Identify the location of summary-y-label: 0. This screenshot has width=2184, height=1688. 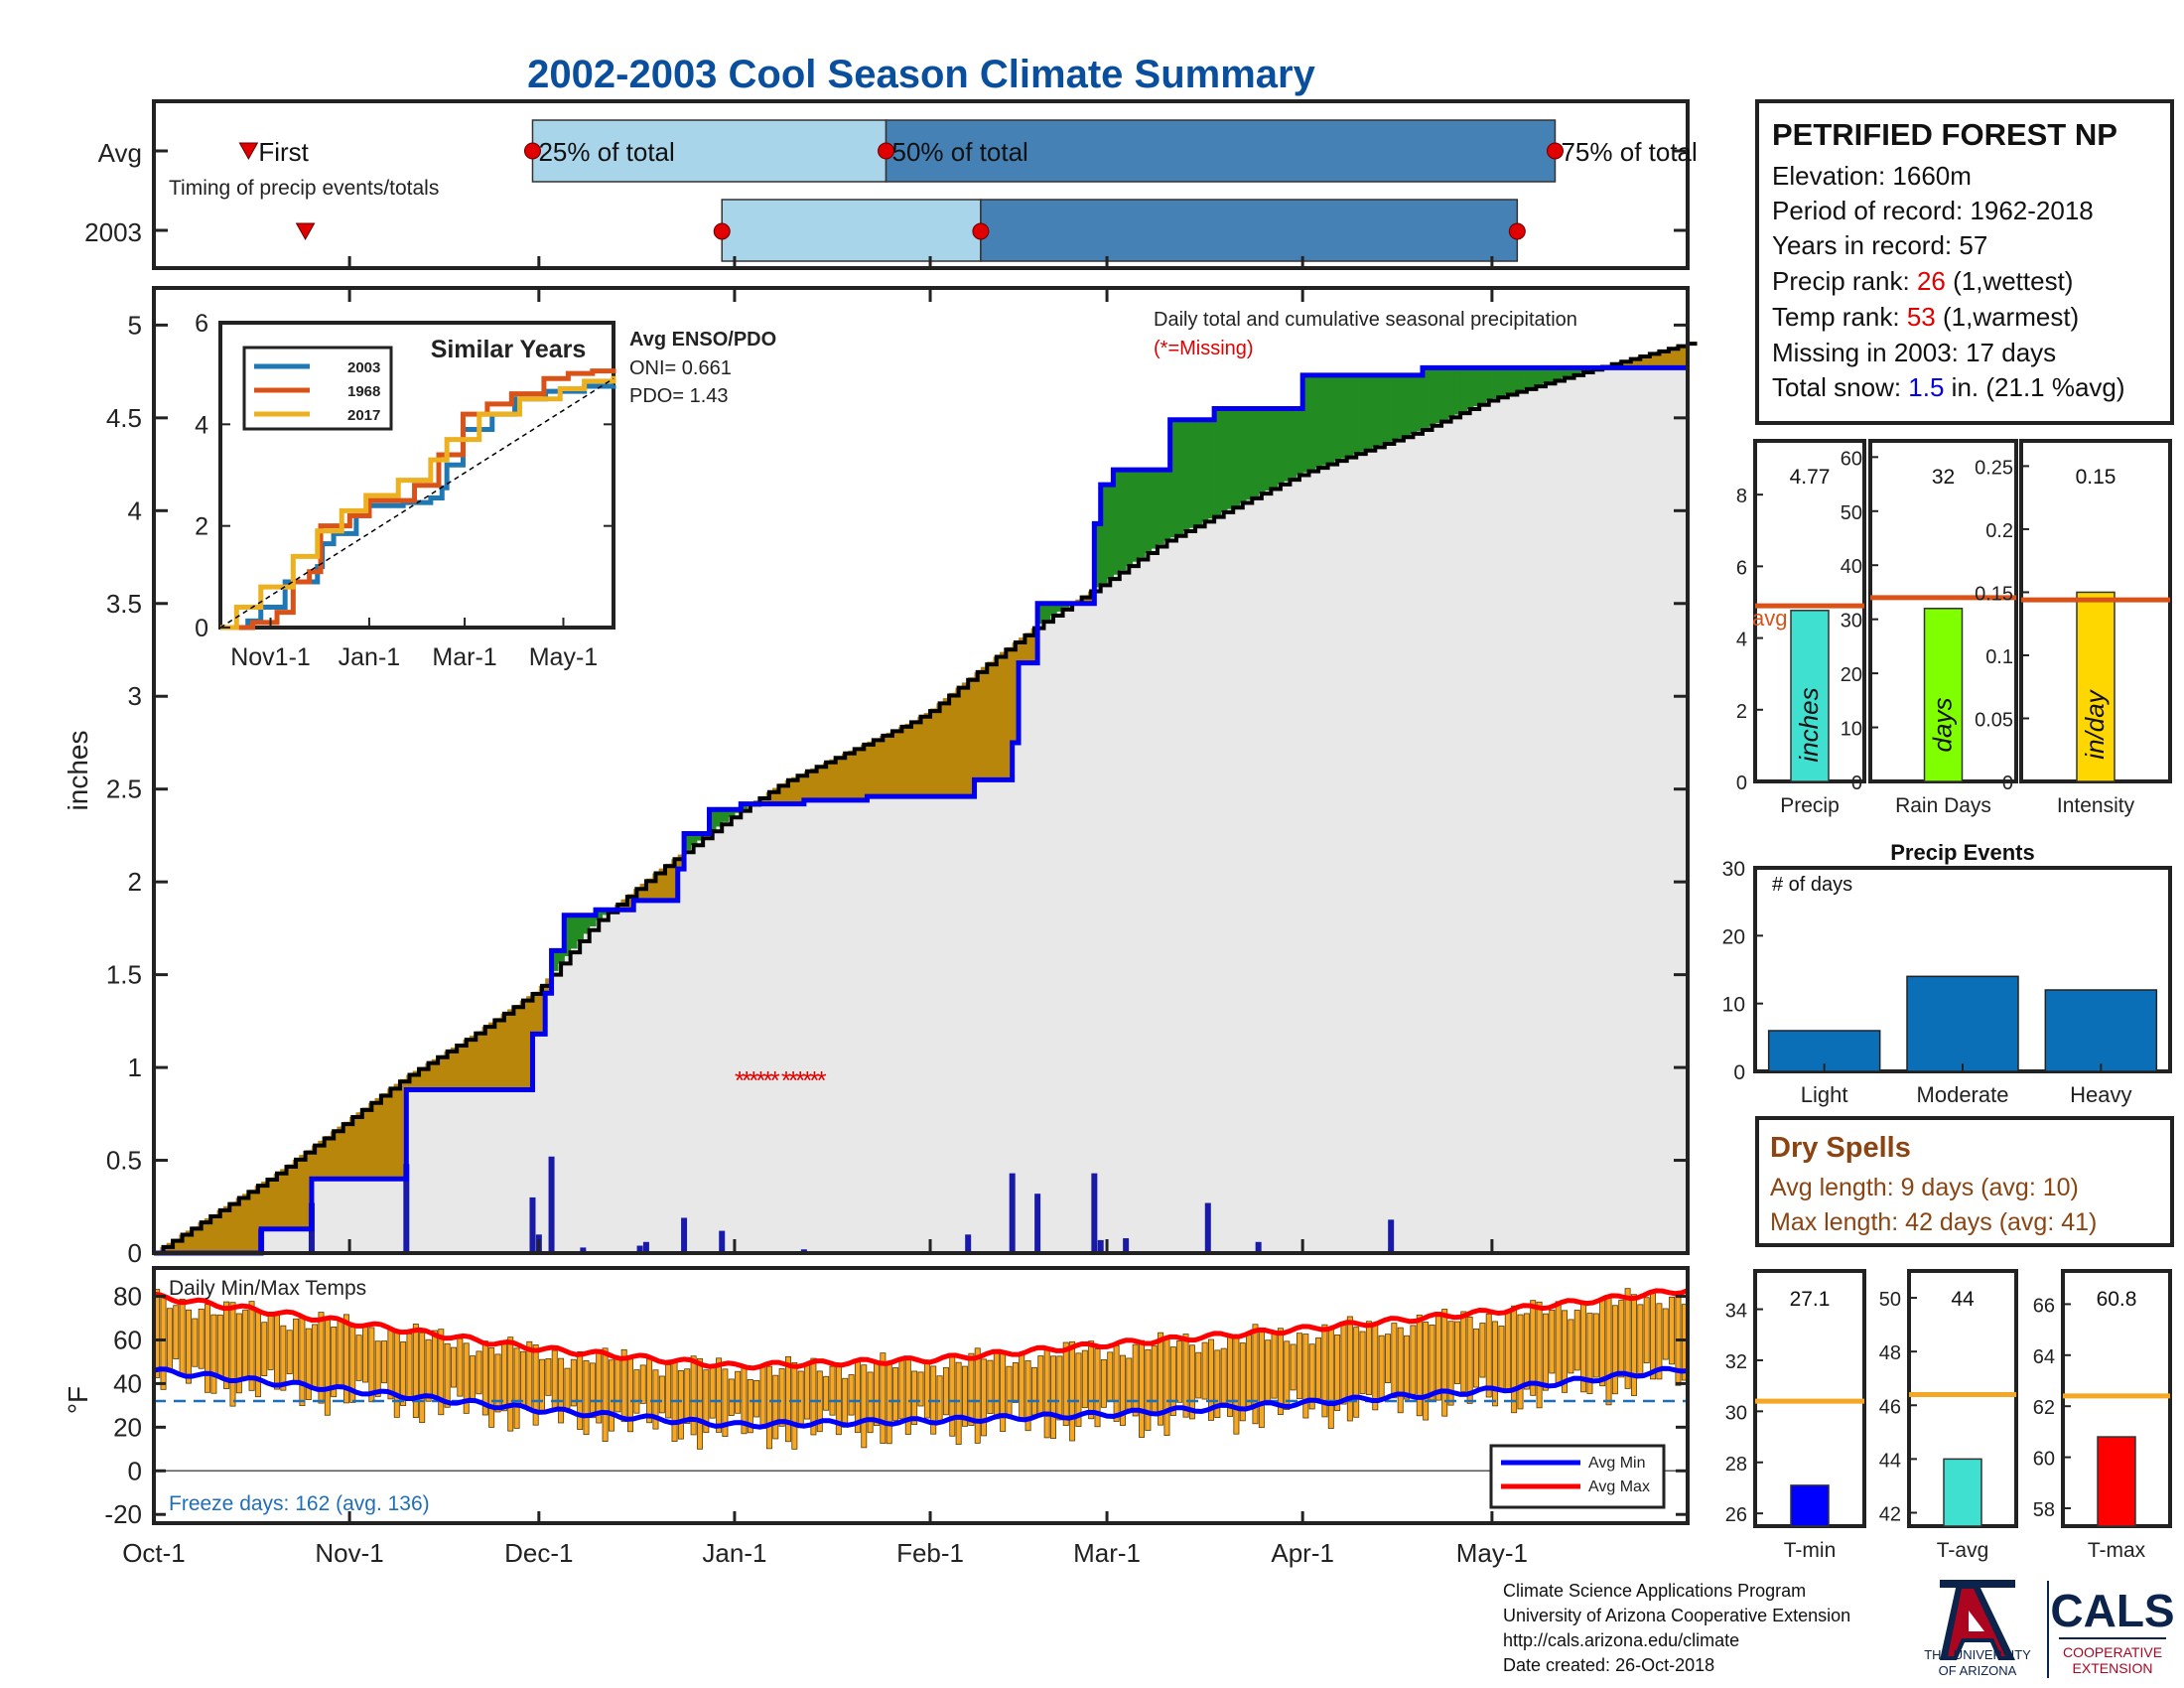
(2007, 783).